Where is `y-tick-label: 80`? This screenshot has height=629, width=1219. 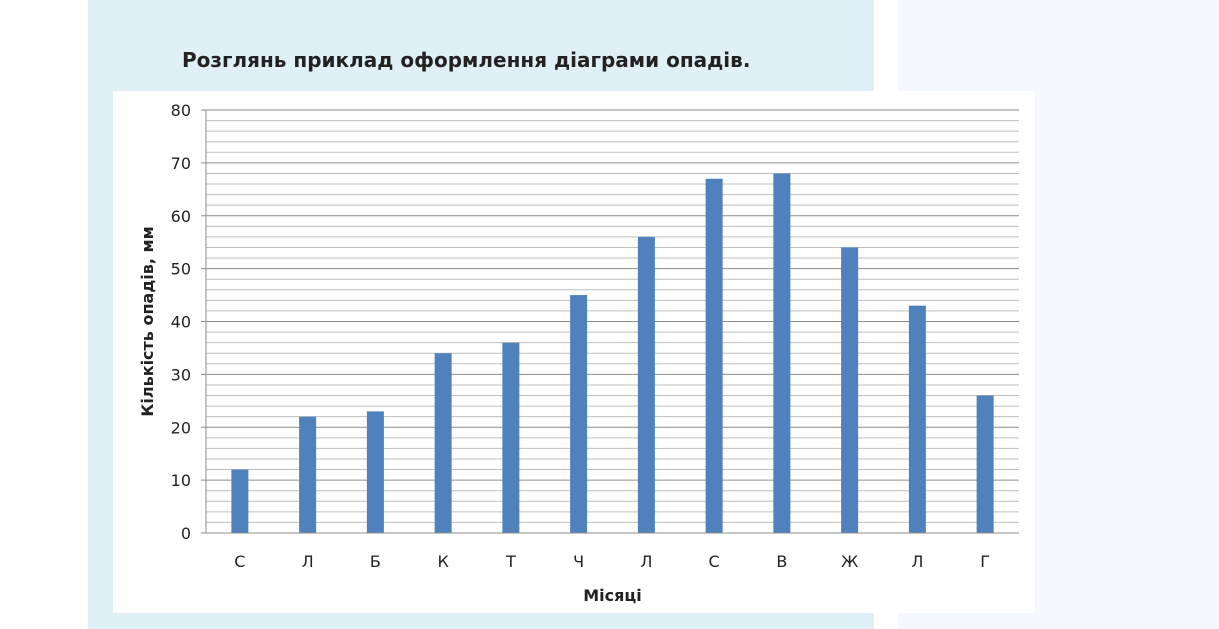
y-tick-label: 80 is located at coordinates (181, 110).